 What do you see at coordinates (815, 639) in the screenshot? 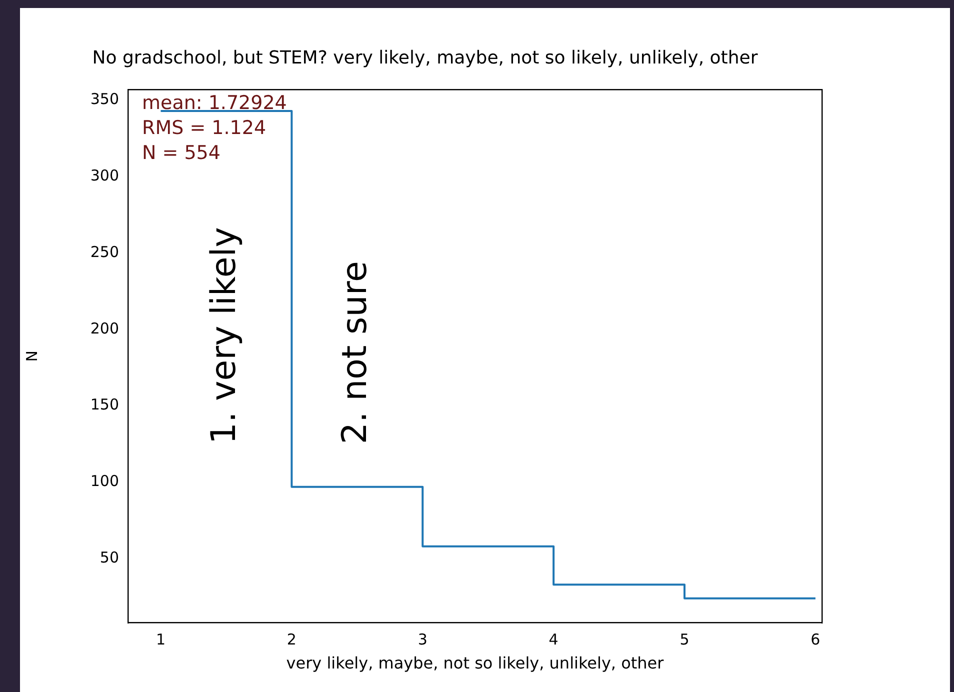
I see `x-tick-label: 6` at bounding box center [815, 639].